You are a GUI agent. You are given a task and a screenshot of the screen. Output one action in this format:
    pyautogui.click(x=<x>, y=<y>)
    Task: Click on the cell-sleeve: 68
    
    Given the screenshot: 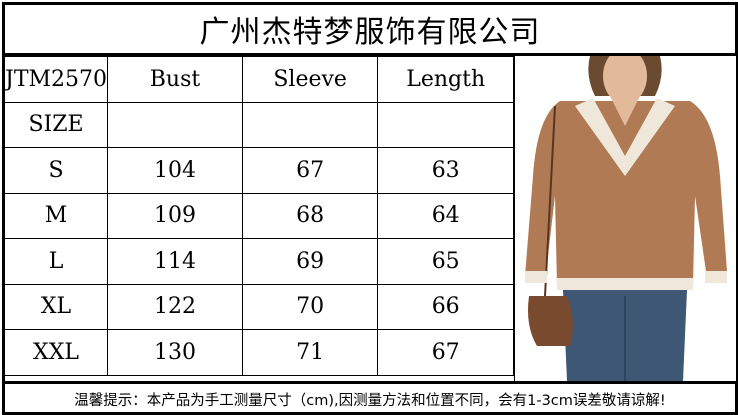 What is the action you would take?
    pyautogui.click(x=310, y=215)
    